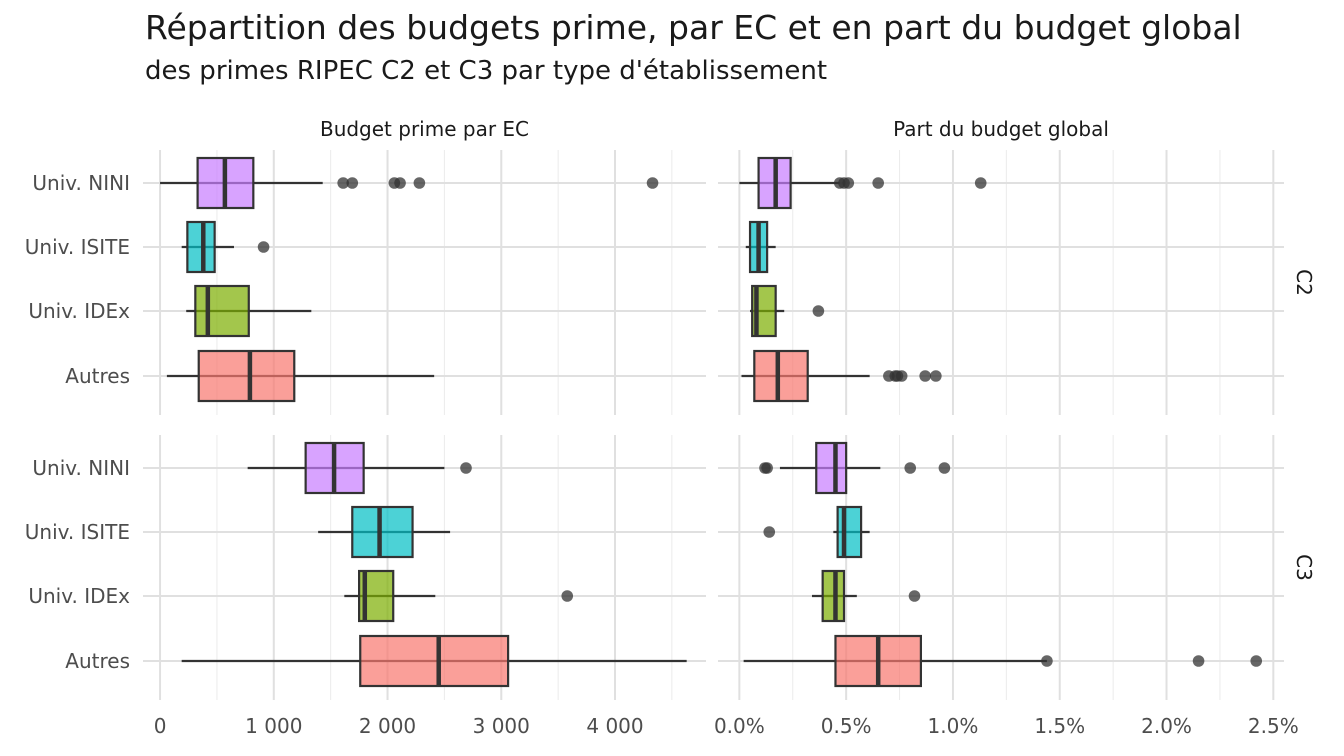  I want to click on x-tick-label: 1 000, so click(273, 726).